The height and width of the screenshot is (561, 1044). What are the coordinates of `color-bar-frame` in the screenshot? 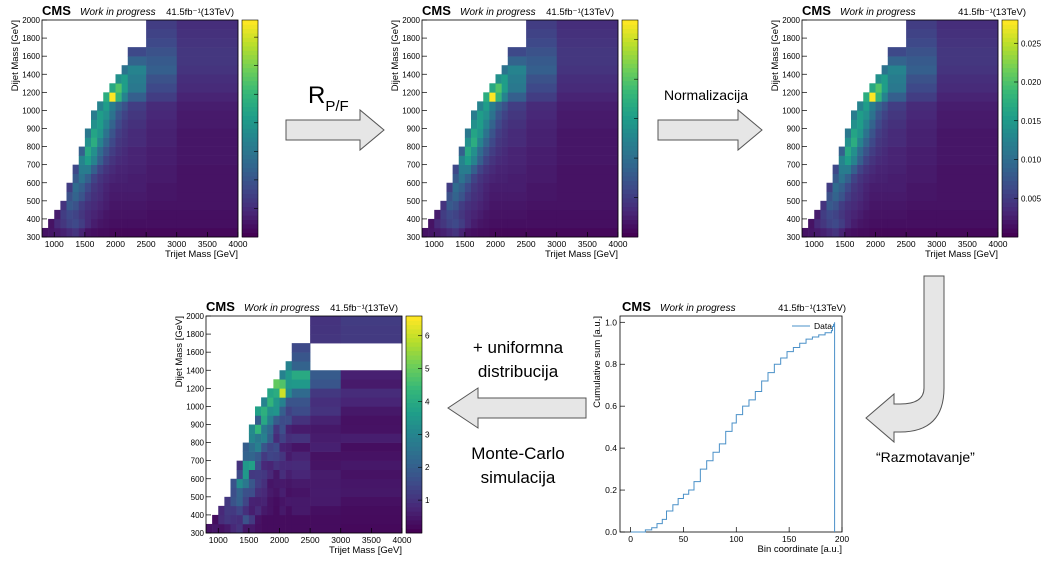 It's located at (250, 128).